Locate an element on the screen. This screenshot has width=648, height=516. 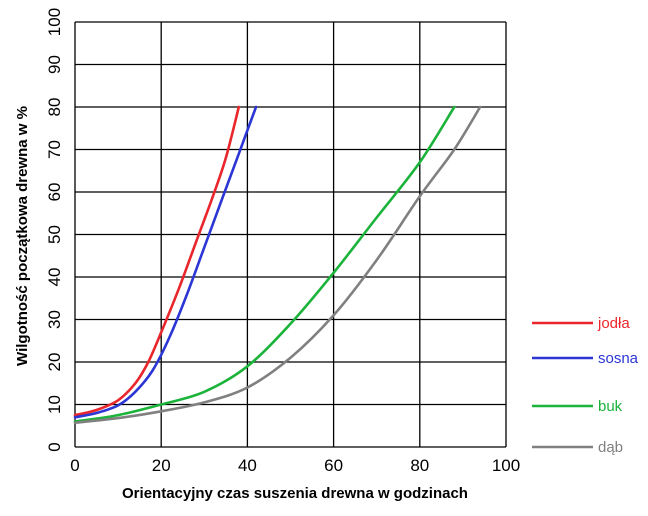
y-tick-label: 70 is located at coordinates (54, 149).